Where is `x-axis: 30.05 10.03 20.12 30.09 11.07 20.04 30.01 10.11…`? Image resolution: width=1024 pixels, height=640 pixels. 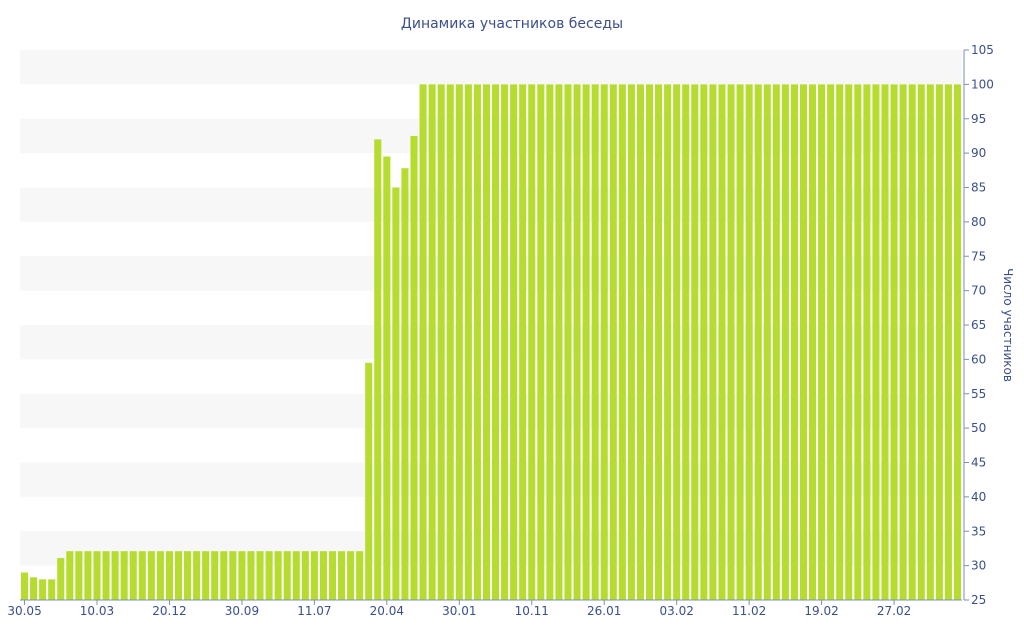
x-axis: 30.05 10.03 20.12 30.09 11.07 20.04 30.01 10.11… is located at coordinates (484, 608).